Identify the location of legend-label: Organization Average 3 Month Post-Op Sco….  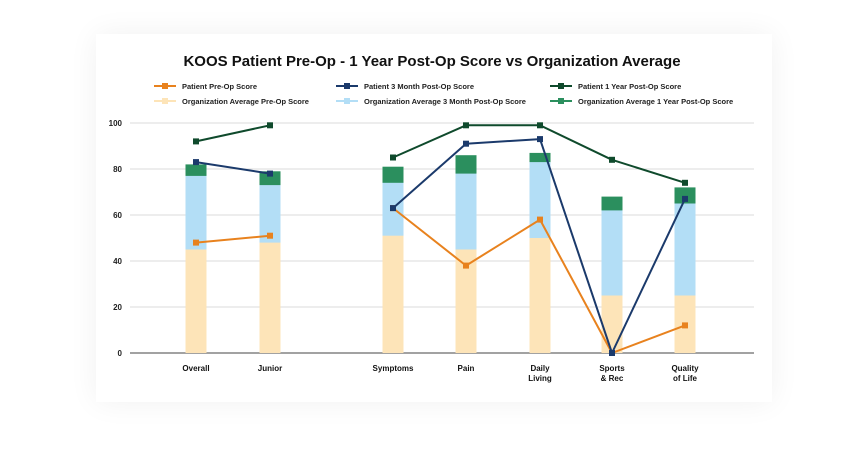
(445, 101).